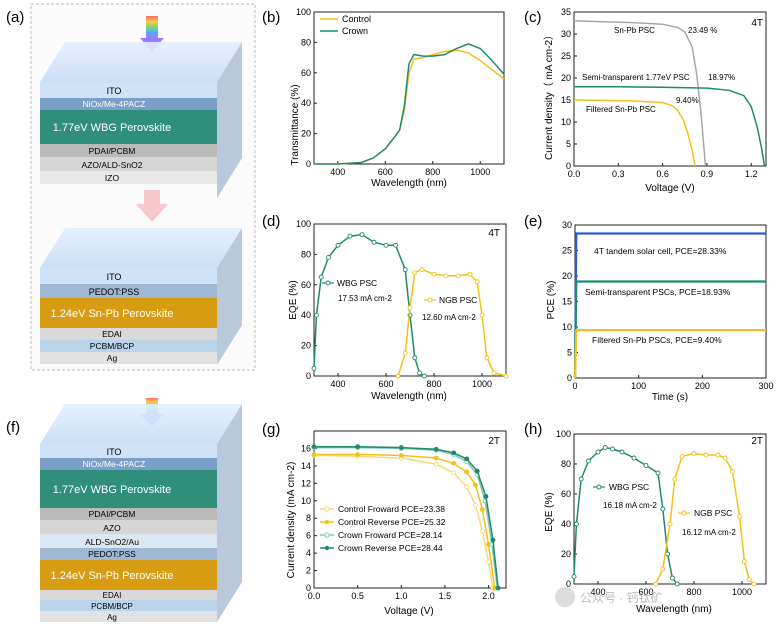 The image size is (777, 625). What do you see at coordinates (569, 353) in the screenshot?
I see `chart-e-ytick-label: 5` at bounding box center [569, 353].